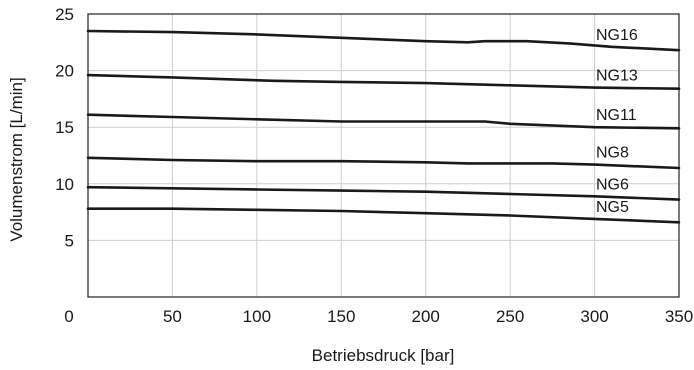 This screenshot has height=370, width=694. Describe the element at coordinates (383, 163) in the screenshot. I see `series-line-ng8` at that location.